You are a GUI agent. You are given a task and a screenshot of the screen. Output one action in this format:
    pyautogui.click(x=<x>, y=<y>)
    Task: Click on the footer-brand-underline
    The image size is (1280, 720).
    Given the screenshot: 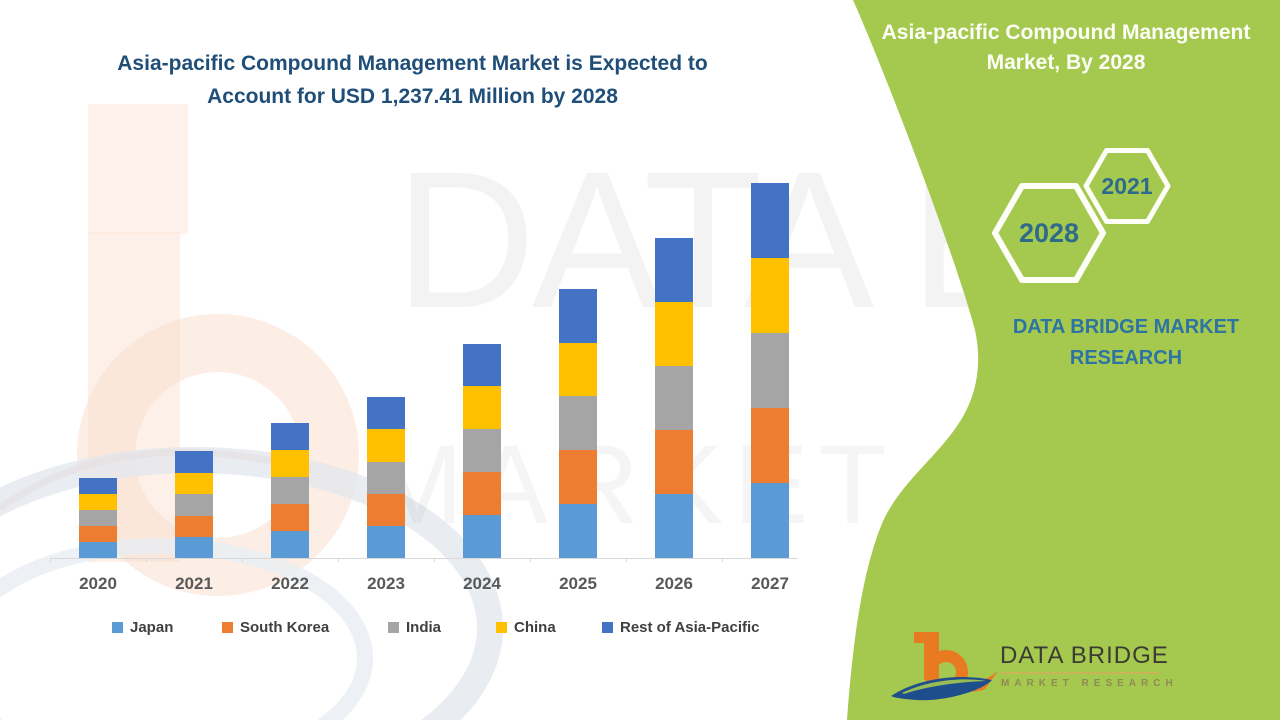 What is the action you would take?
    pyautogui.click(x=1080, y=673)
    